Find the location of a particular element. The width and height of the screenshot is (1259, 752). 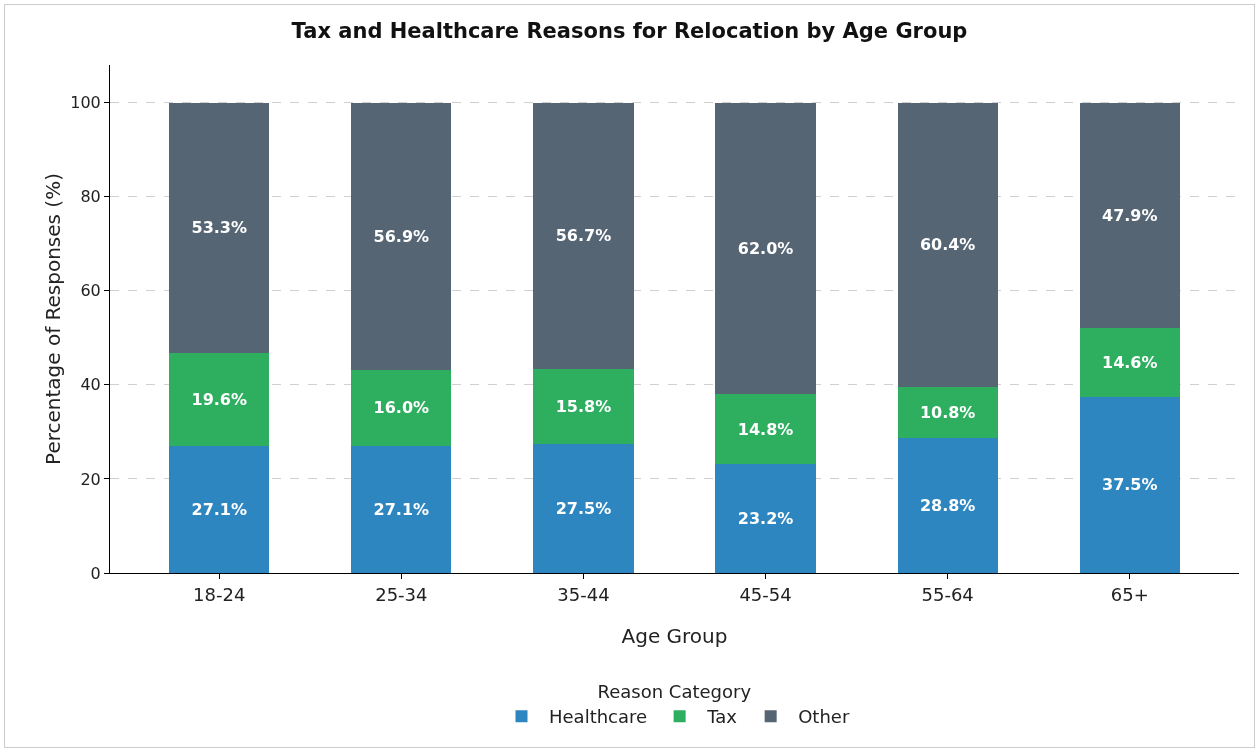

data-label: 19.6% is located at coordinates (219, 399).